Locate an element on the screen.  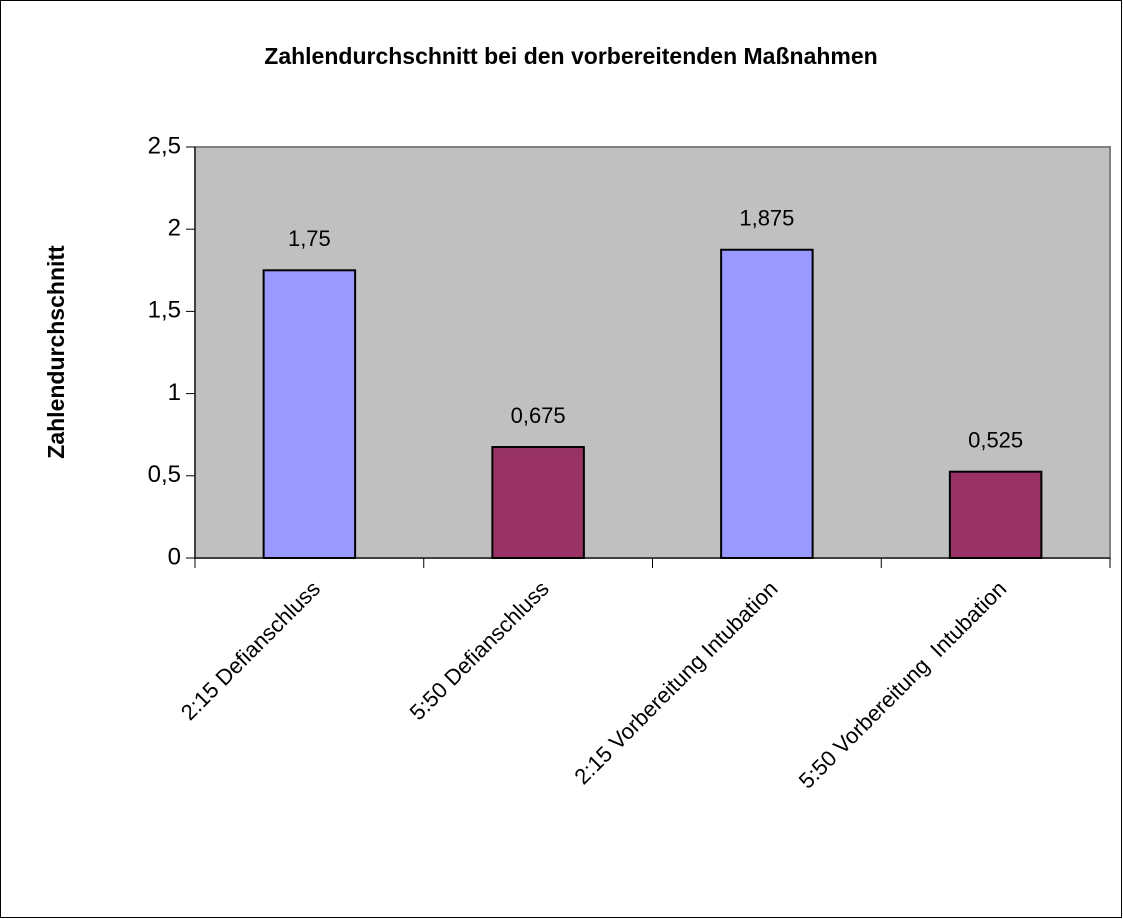
y-tick-label: 1,5 is located at coordinates (164, 310).